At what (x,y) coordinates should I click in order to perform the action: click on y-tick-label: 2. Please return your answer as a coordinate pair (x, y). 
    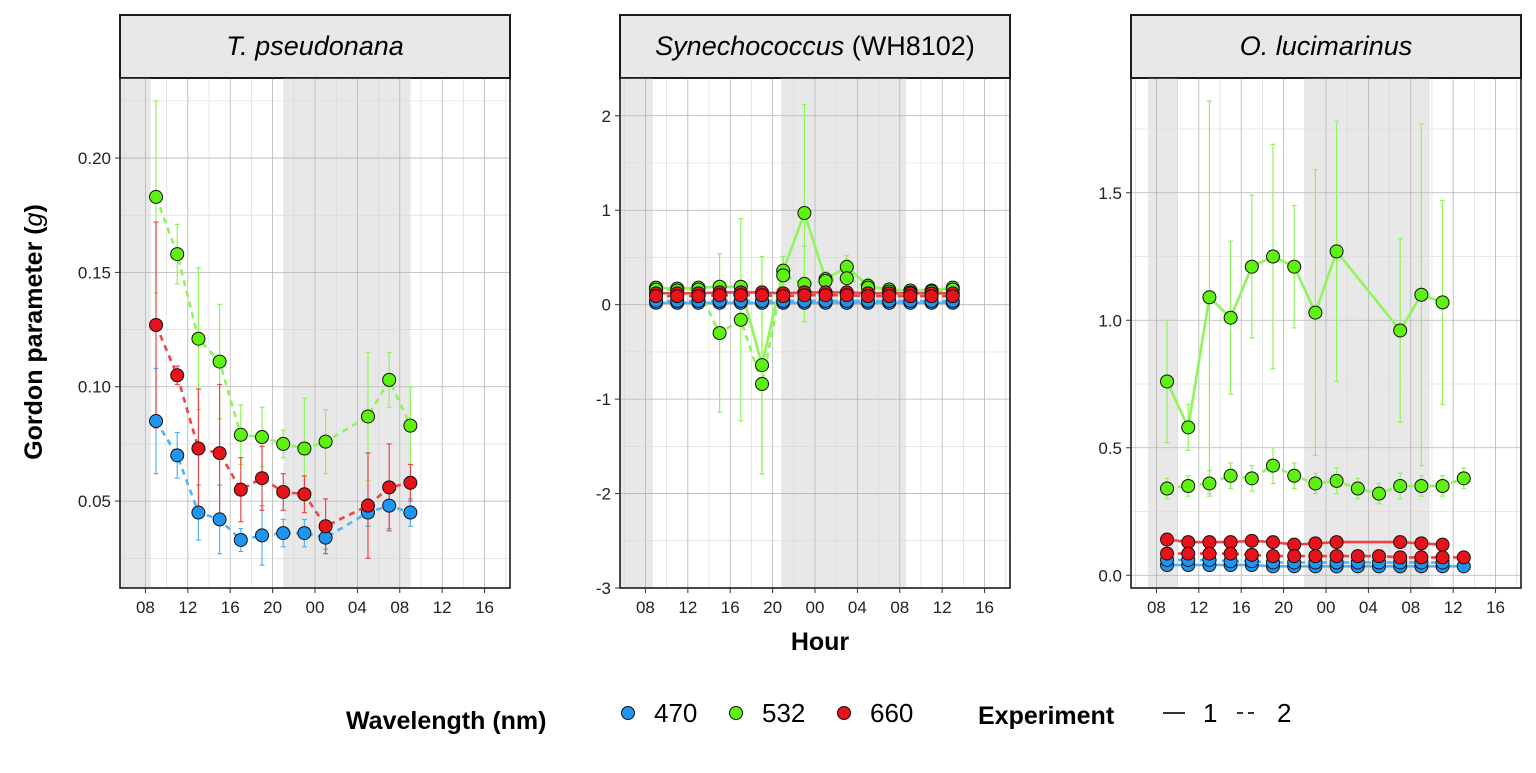
    Looking at the image, I should click on (606, 116).